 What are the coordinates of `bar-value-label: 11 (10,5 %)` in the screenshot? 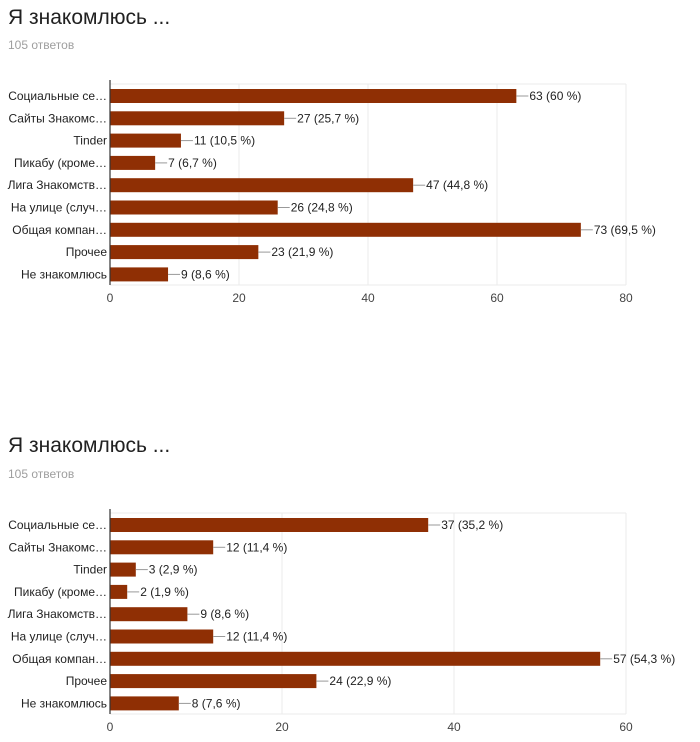 It's located at (224, 141).